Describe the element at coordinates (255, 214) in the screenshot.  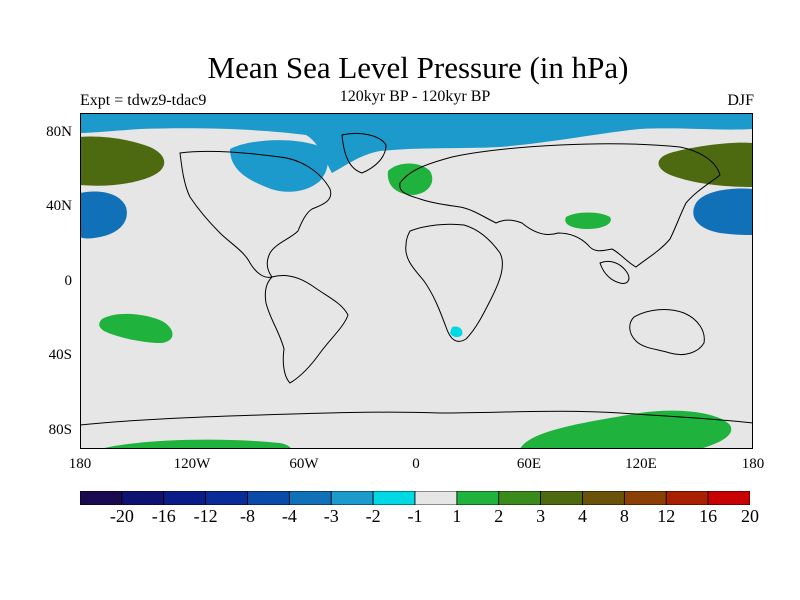
I see `coast-north-america` at that location.